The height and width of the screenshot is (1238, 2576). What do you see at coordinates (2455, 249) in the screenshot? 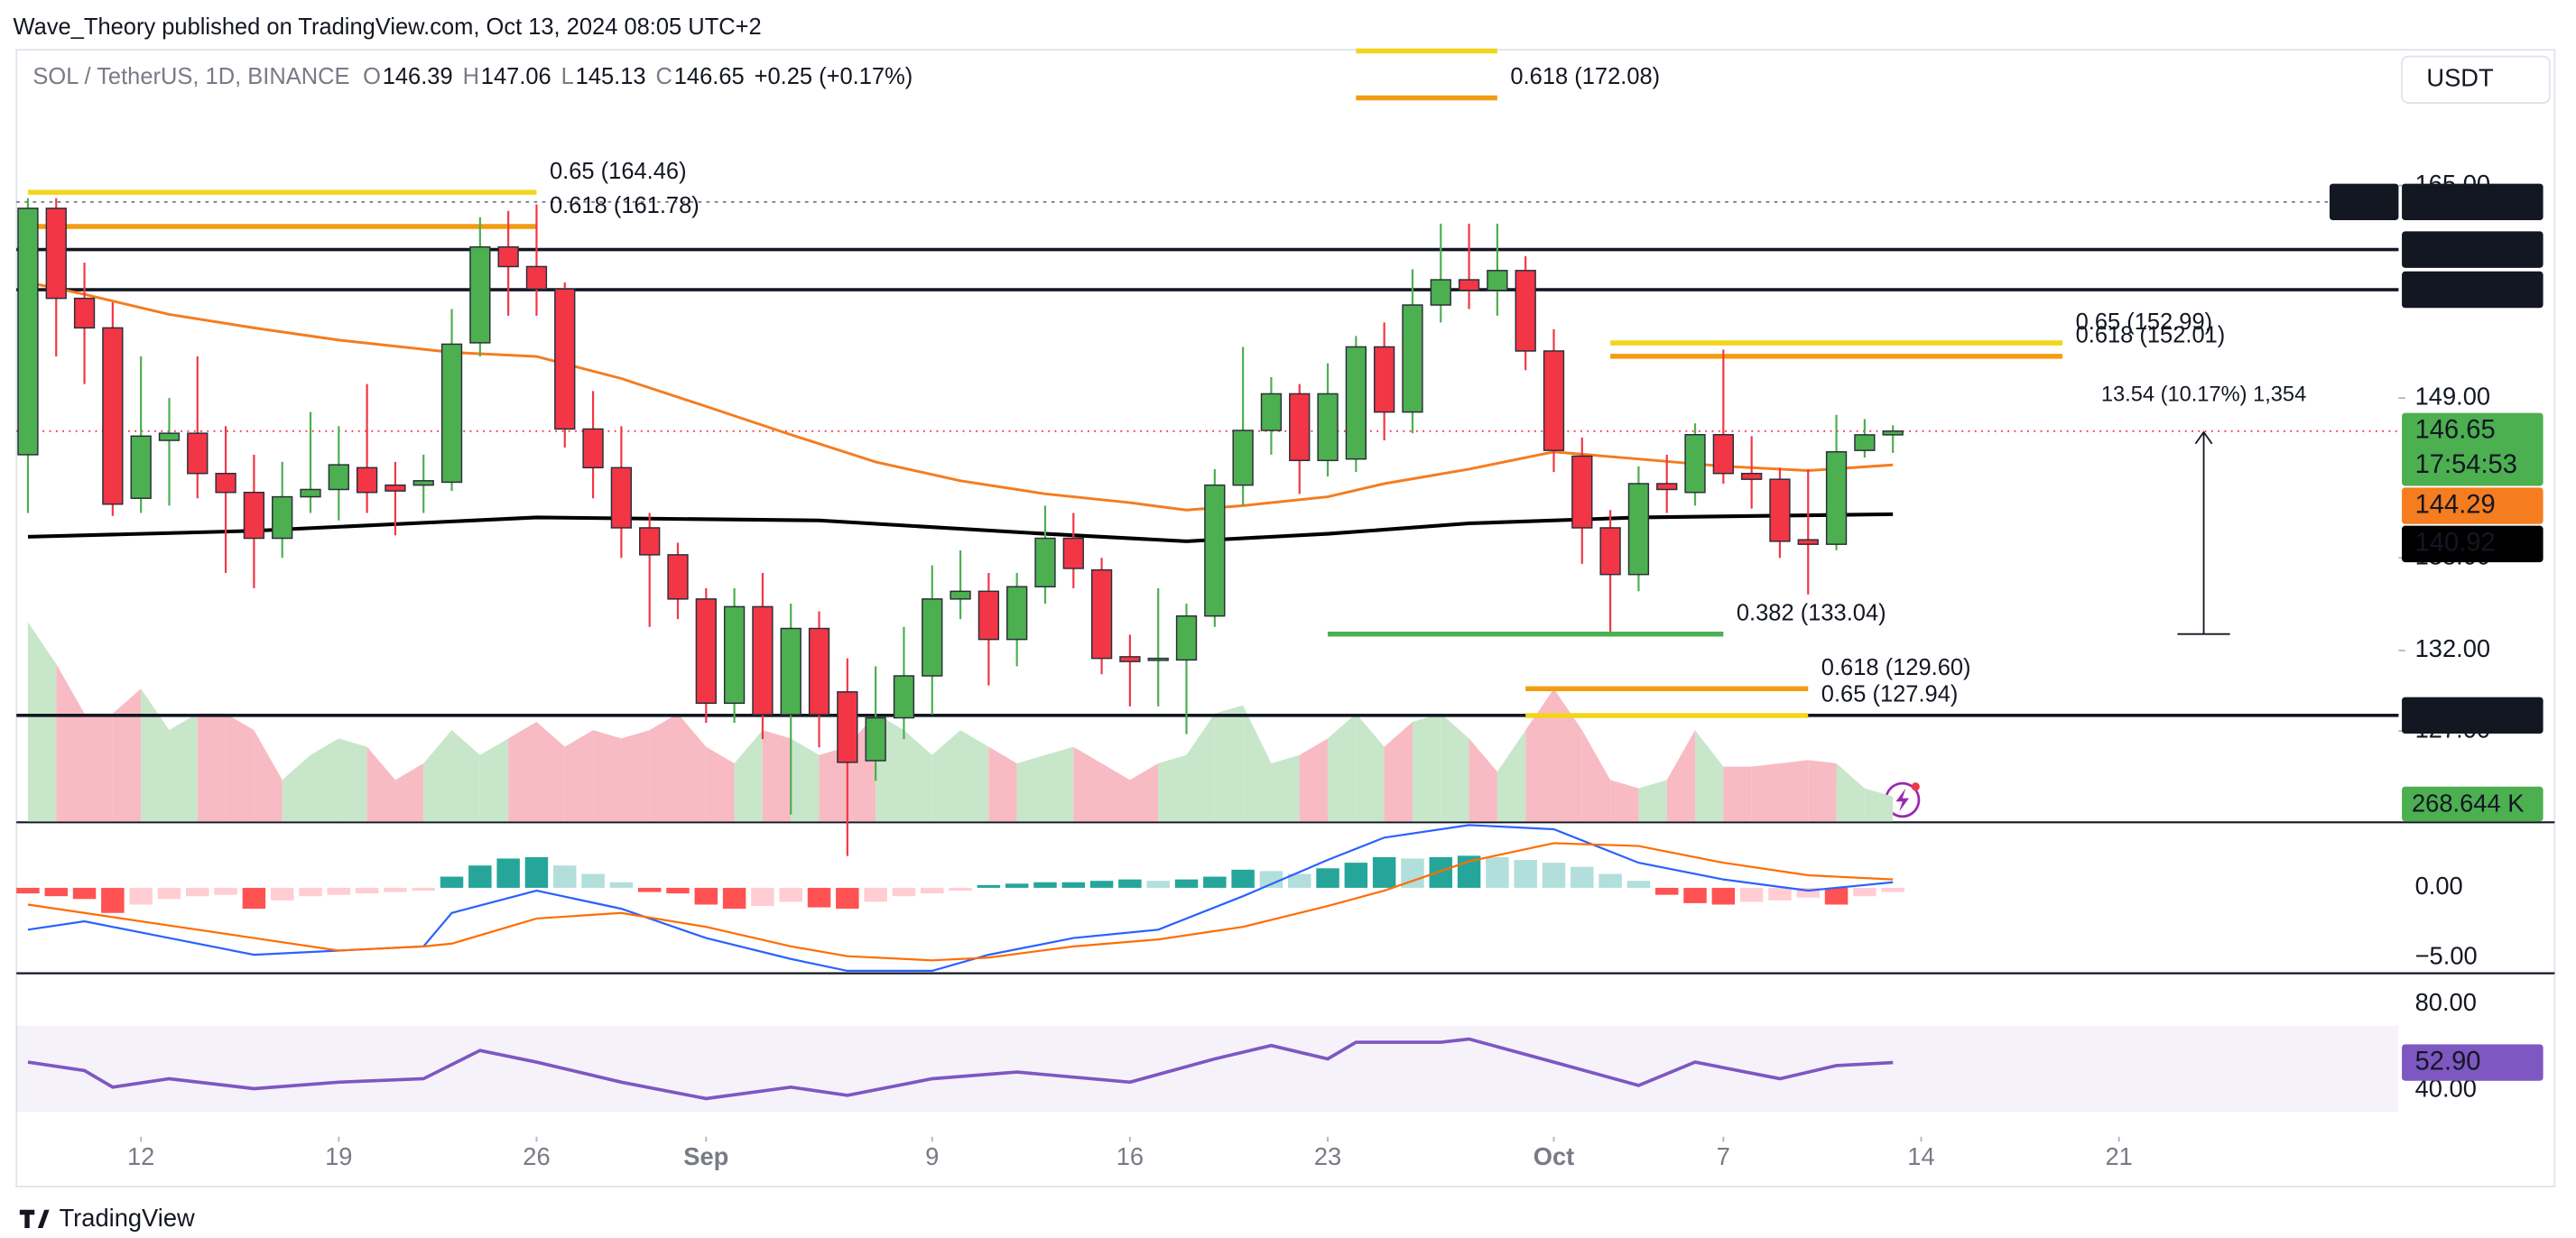
I see `axis-label: 160.00` at bounding box center [2455, 249].